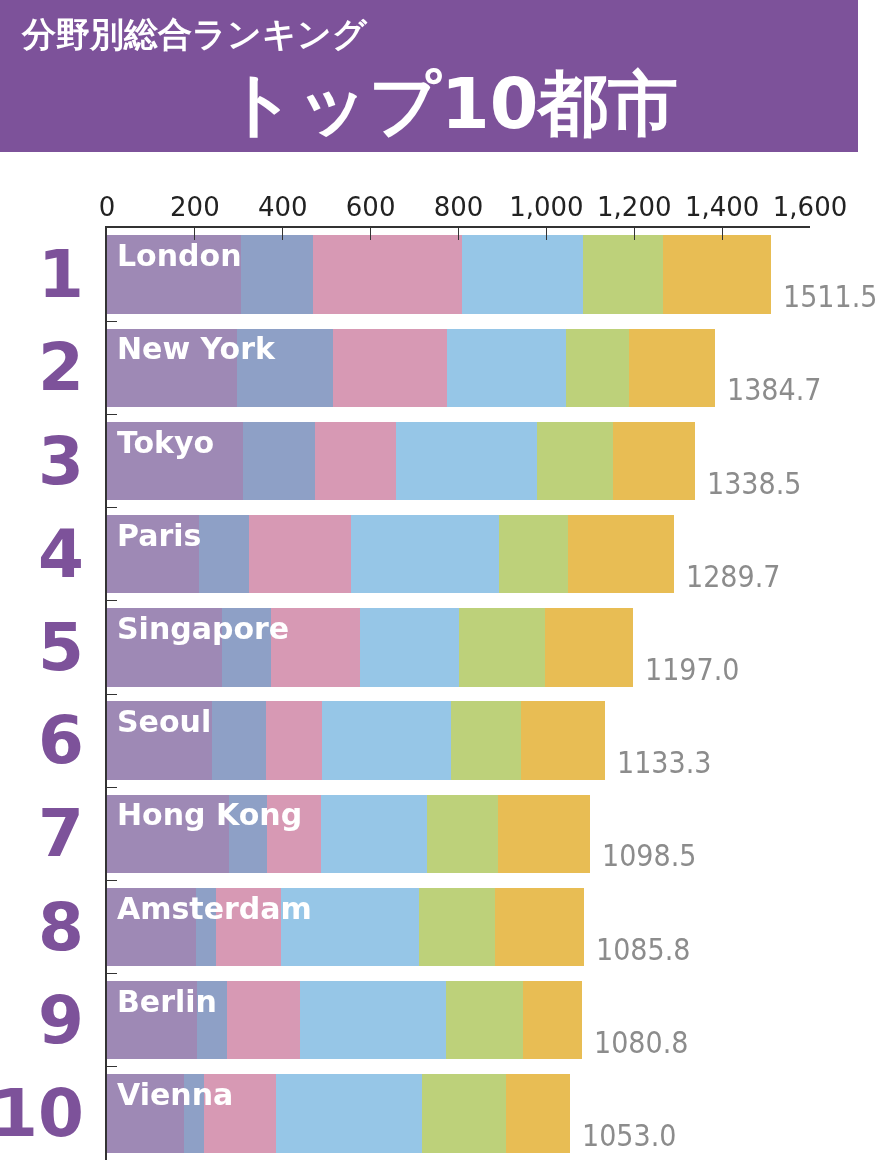  I want to click on total-label: 1080.8, so click(641, 1042).